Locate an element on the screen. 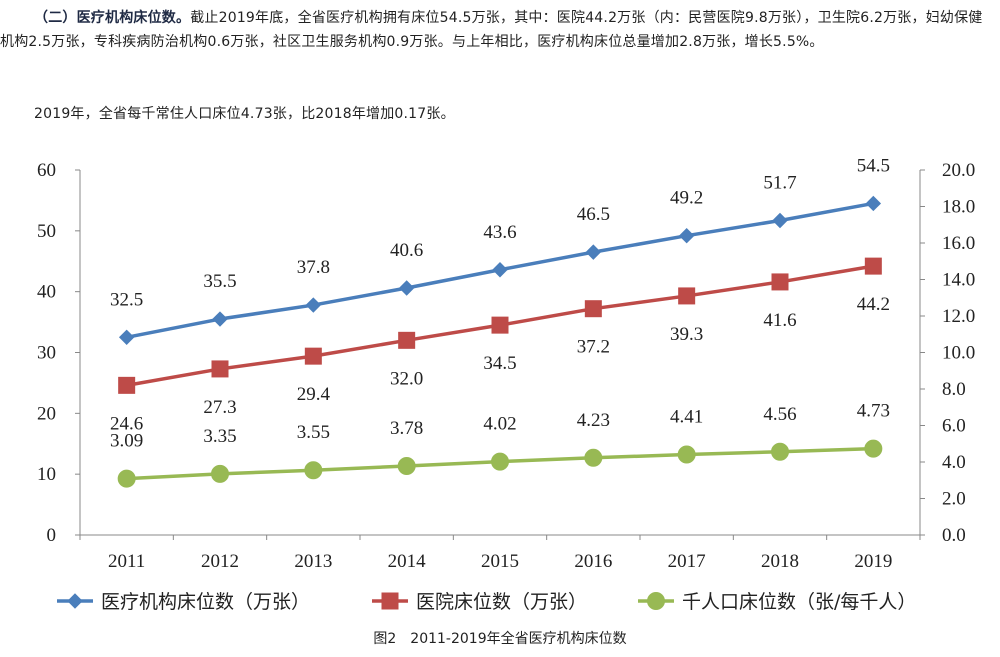 The height and width of the screenshot is (657, 1000). figure-caption: 图2 2011-2019年全省医疗机构床位数 is located at coordinates (500, 639).